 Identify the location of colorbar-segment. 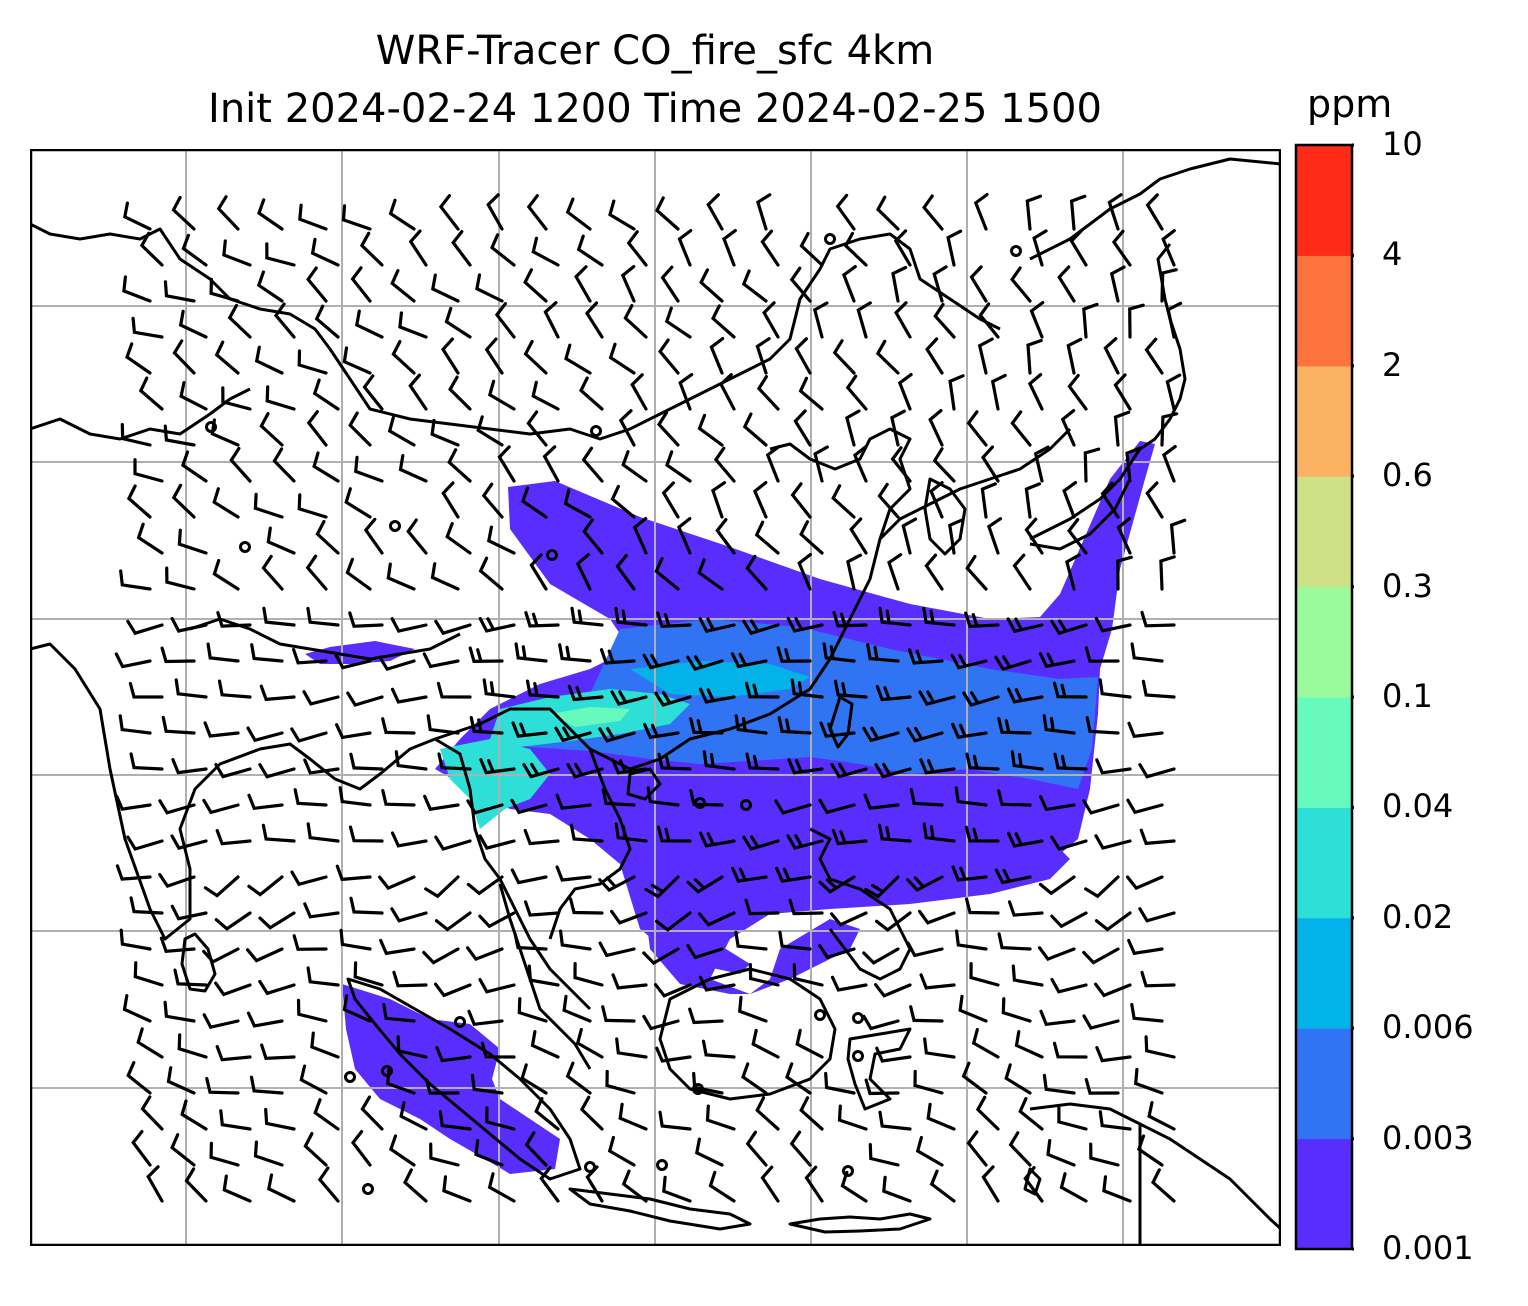
(1324, 532).